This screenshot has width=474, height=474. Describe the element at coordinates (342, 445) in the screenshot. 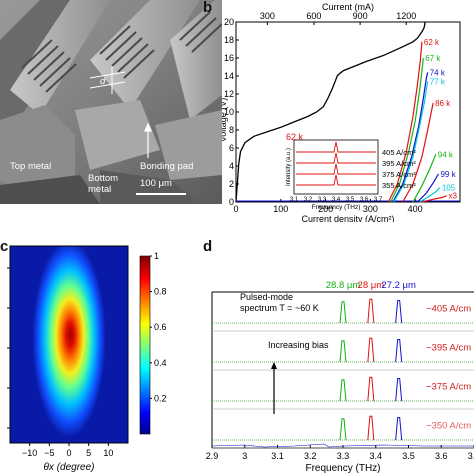

I see `noise-trace` at that location.